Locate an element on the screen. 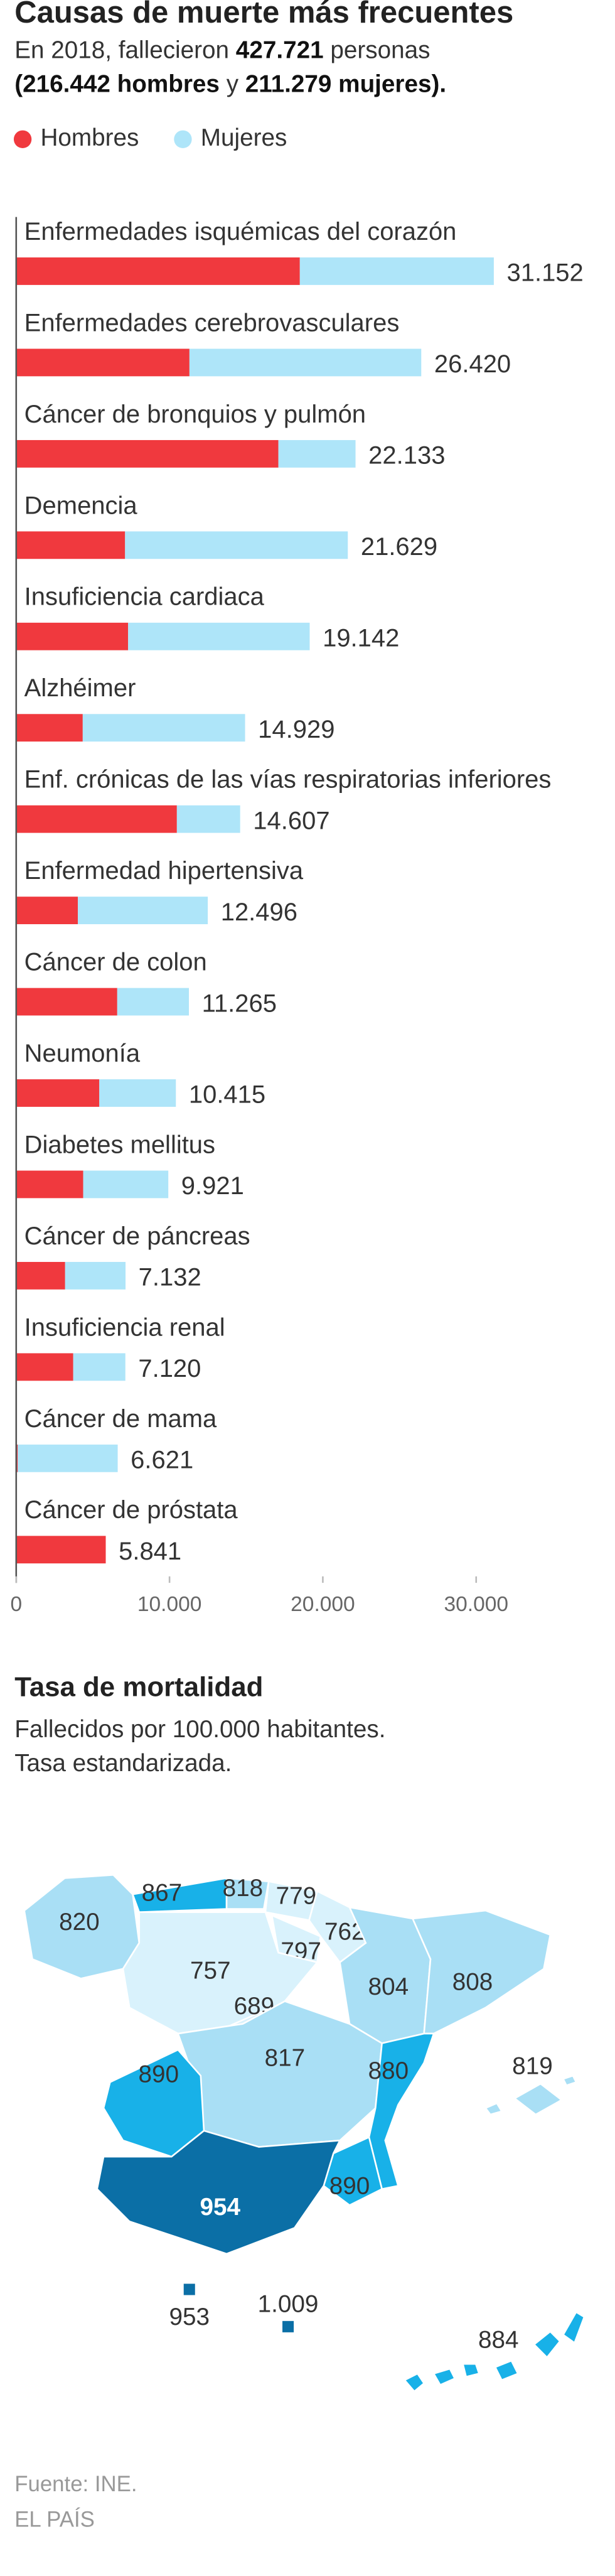  category-label: Enfermedades isquémicas del corazón is located at coordinates (240, 232).